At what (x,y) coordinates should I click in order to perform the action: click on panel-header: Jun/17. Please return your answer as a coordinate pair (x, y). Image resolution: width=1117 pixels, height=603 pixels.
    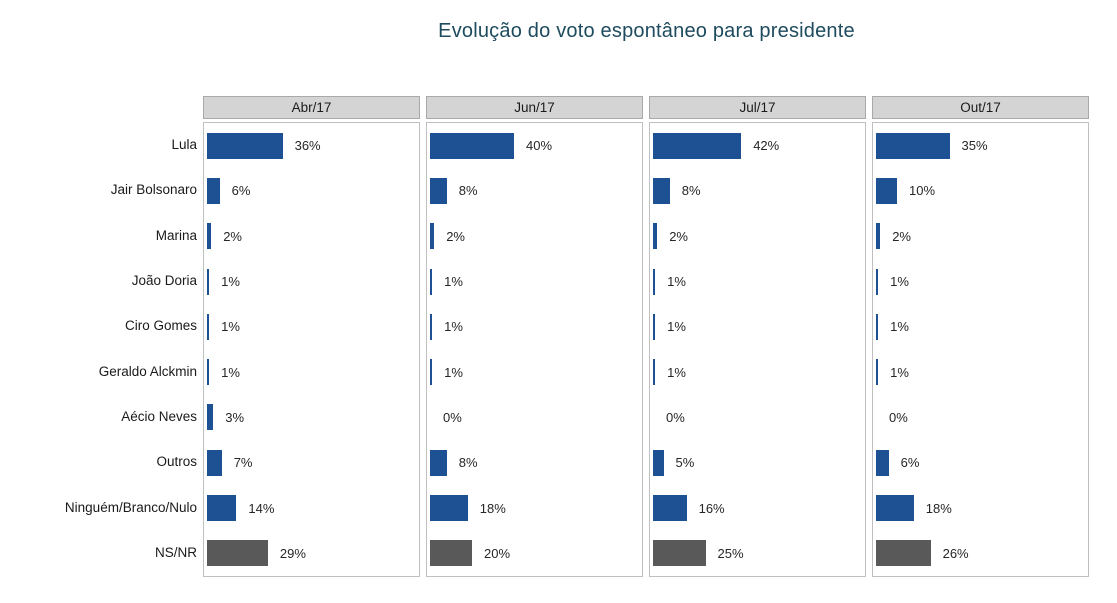
    Looking at the image, I should click on (534, 107).